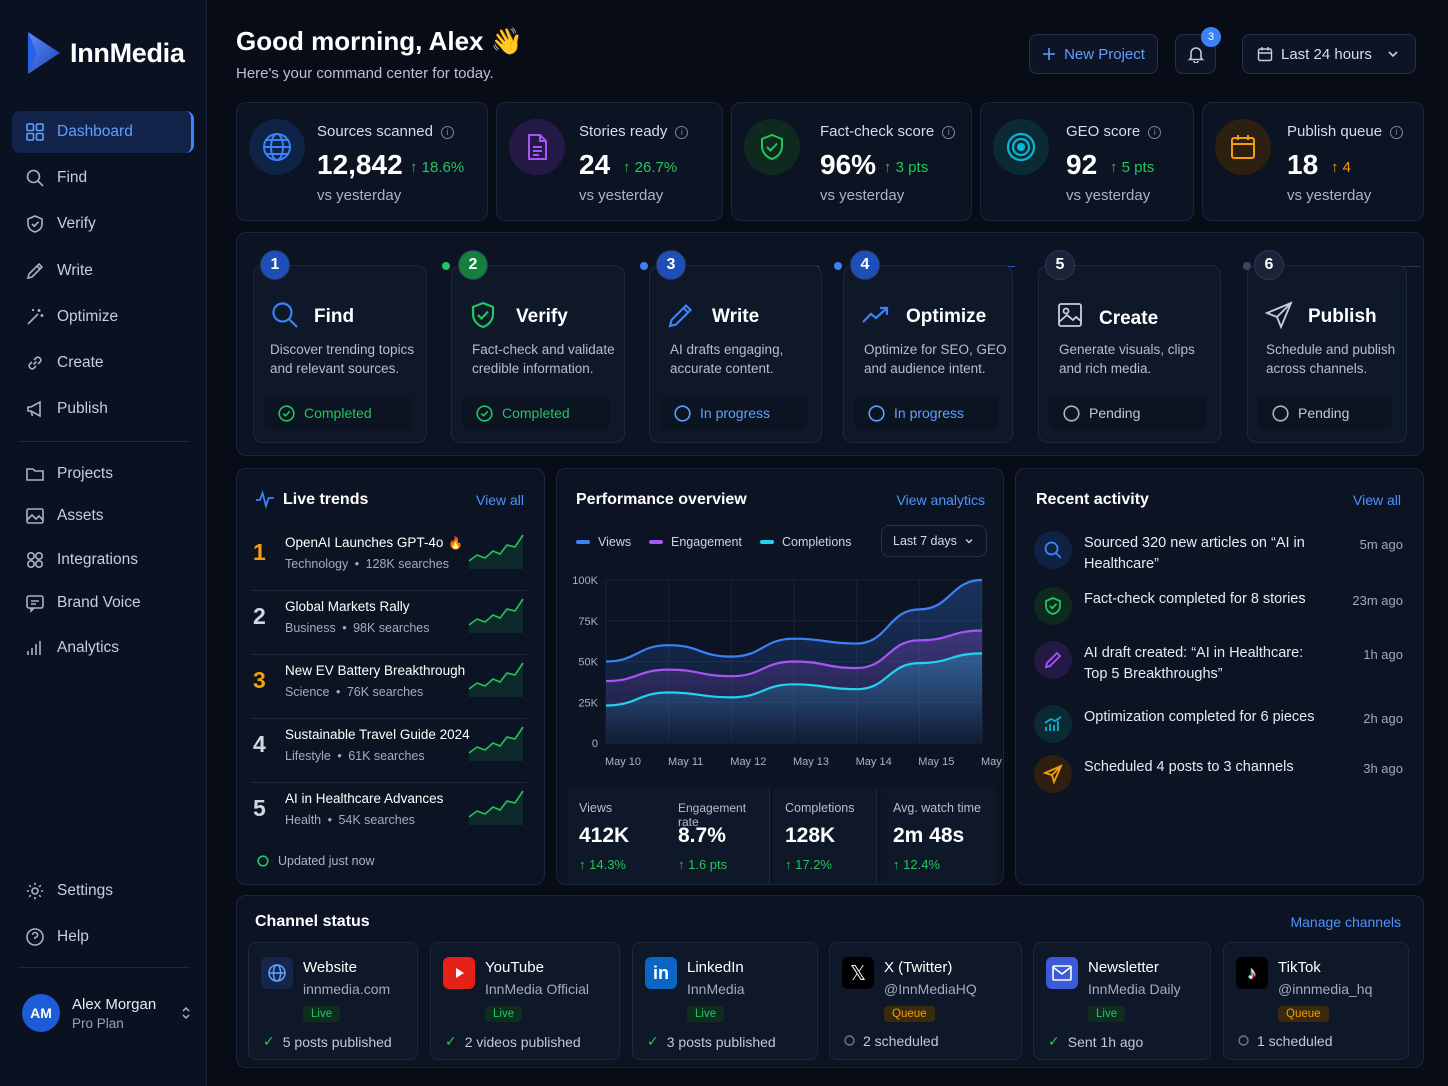 This screenshot has height=1086, width=1448. Describe the element at coordinates (1377, 600) in the screenshot. I see `activity-time: 23m ago` at that location.